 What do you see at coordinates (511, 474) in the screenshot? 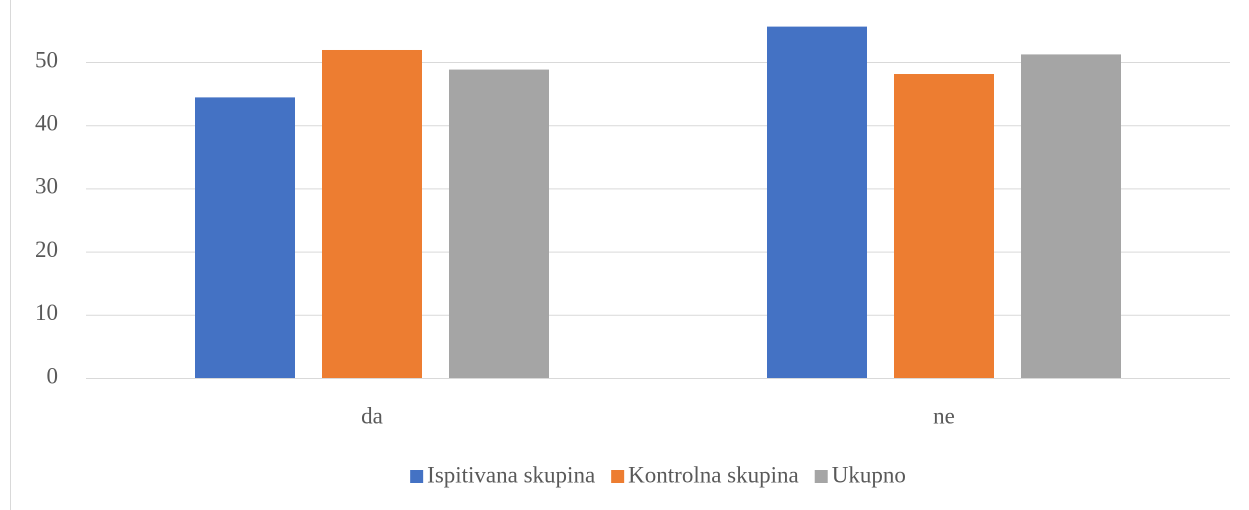
I see `legend-label: Ispitivana skupina` at bounding box center [511, 474].